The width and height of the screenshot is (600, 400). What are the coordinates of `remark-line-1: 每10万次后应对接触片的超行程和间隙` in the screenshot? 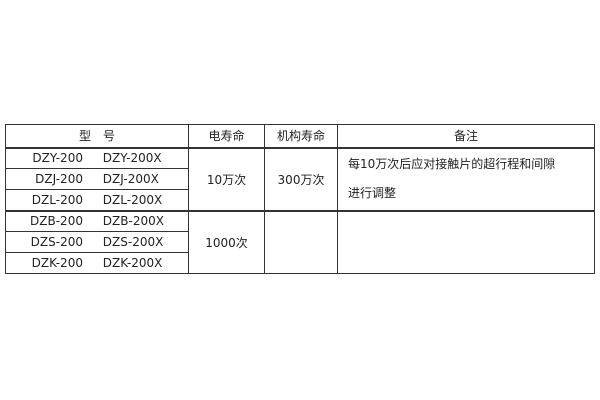 It's located at (452, 164).